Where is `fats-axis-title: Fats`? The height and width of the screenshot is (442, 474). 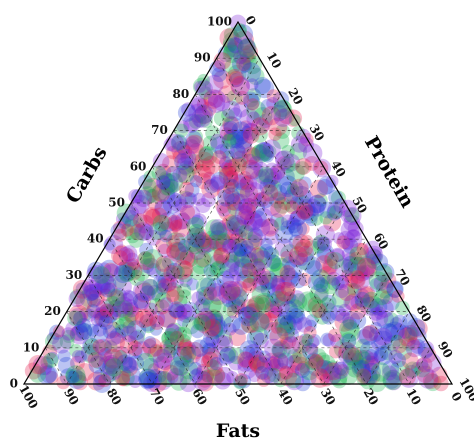 fats-axis-title: Fats is located at coordinates (238, 431).